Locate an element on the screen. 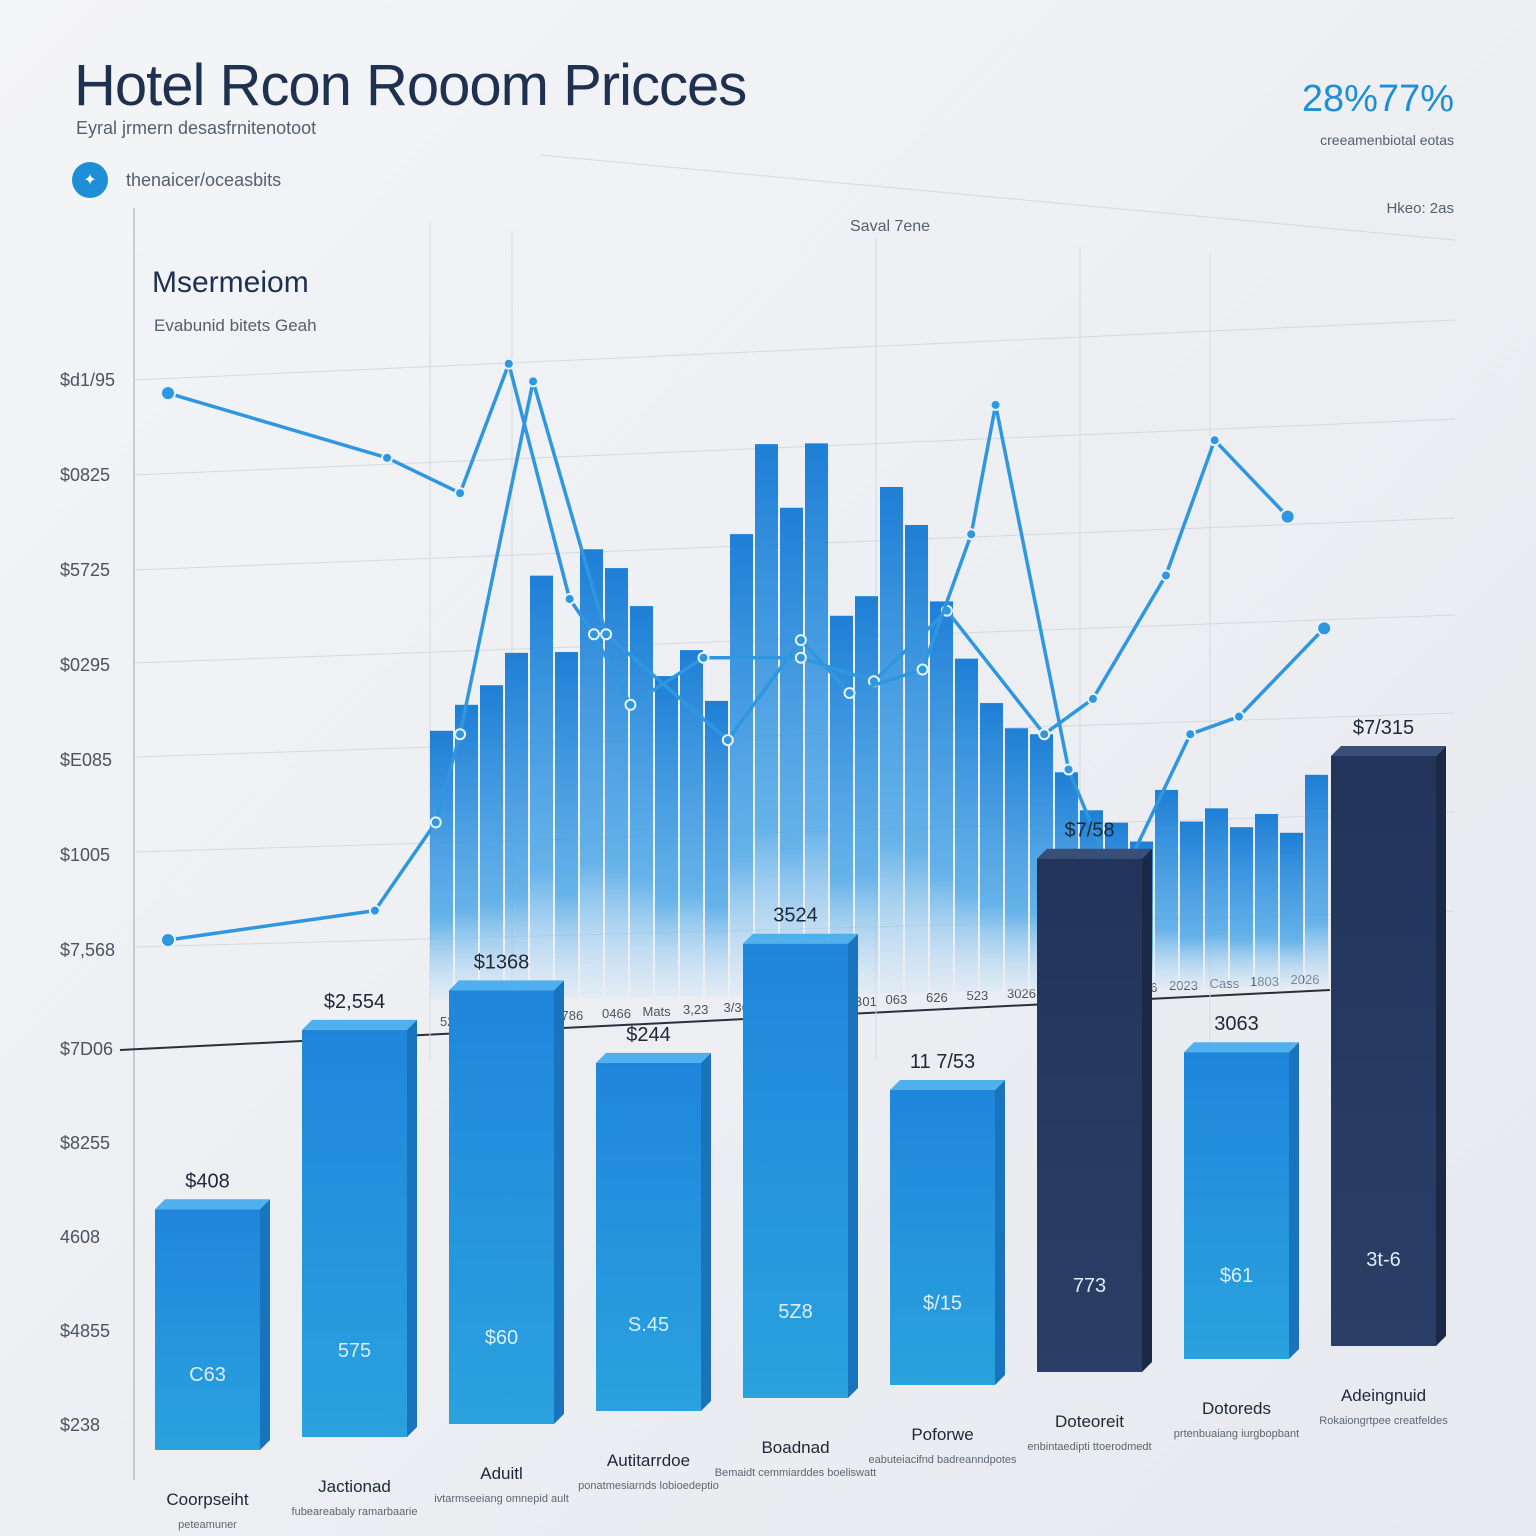  y-tick-label: $4855 is located at coordinates (85, 1331).